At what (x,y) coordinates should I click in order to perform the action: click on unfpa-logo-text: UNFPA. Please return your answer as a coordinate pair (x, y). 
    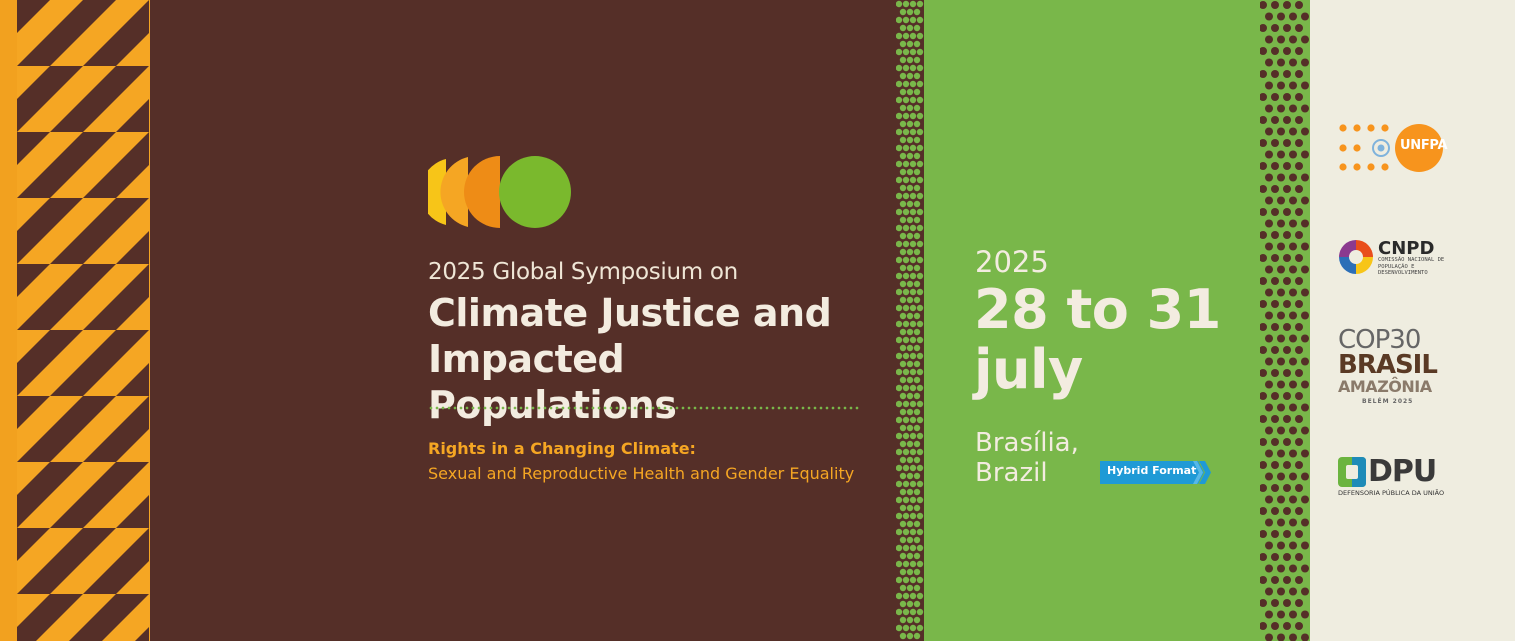
    Looking at the image, I should click on (1424, 145).